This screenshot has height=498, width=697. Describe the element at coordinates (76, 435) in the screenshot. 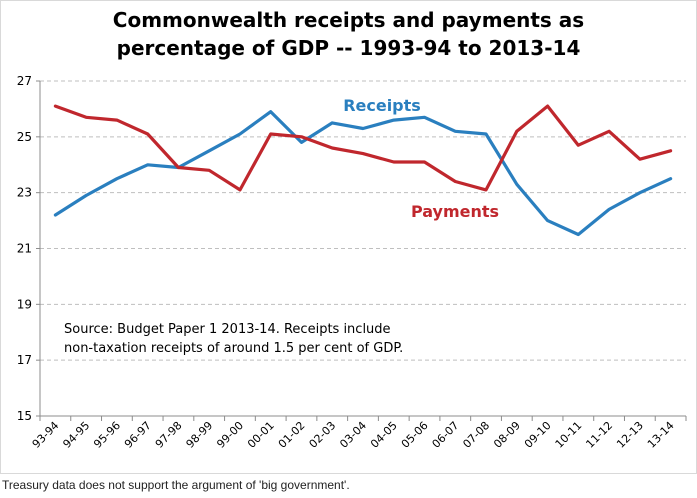

I see `x-tick-label: 94-95` at that location.